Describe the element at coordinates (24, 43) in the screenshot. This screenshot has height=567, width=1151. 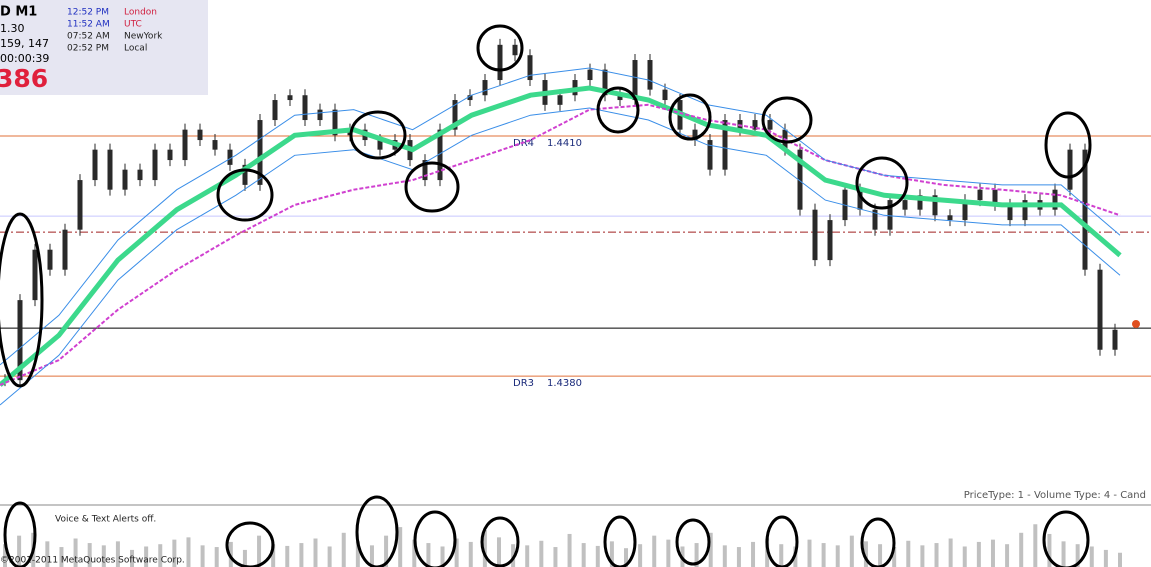
I see `info-line: 159, 147` at that location.